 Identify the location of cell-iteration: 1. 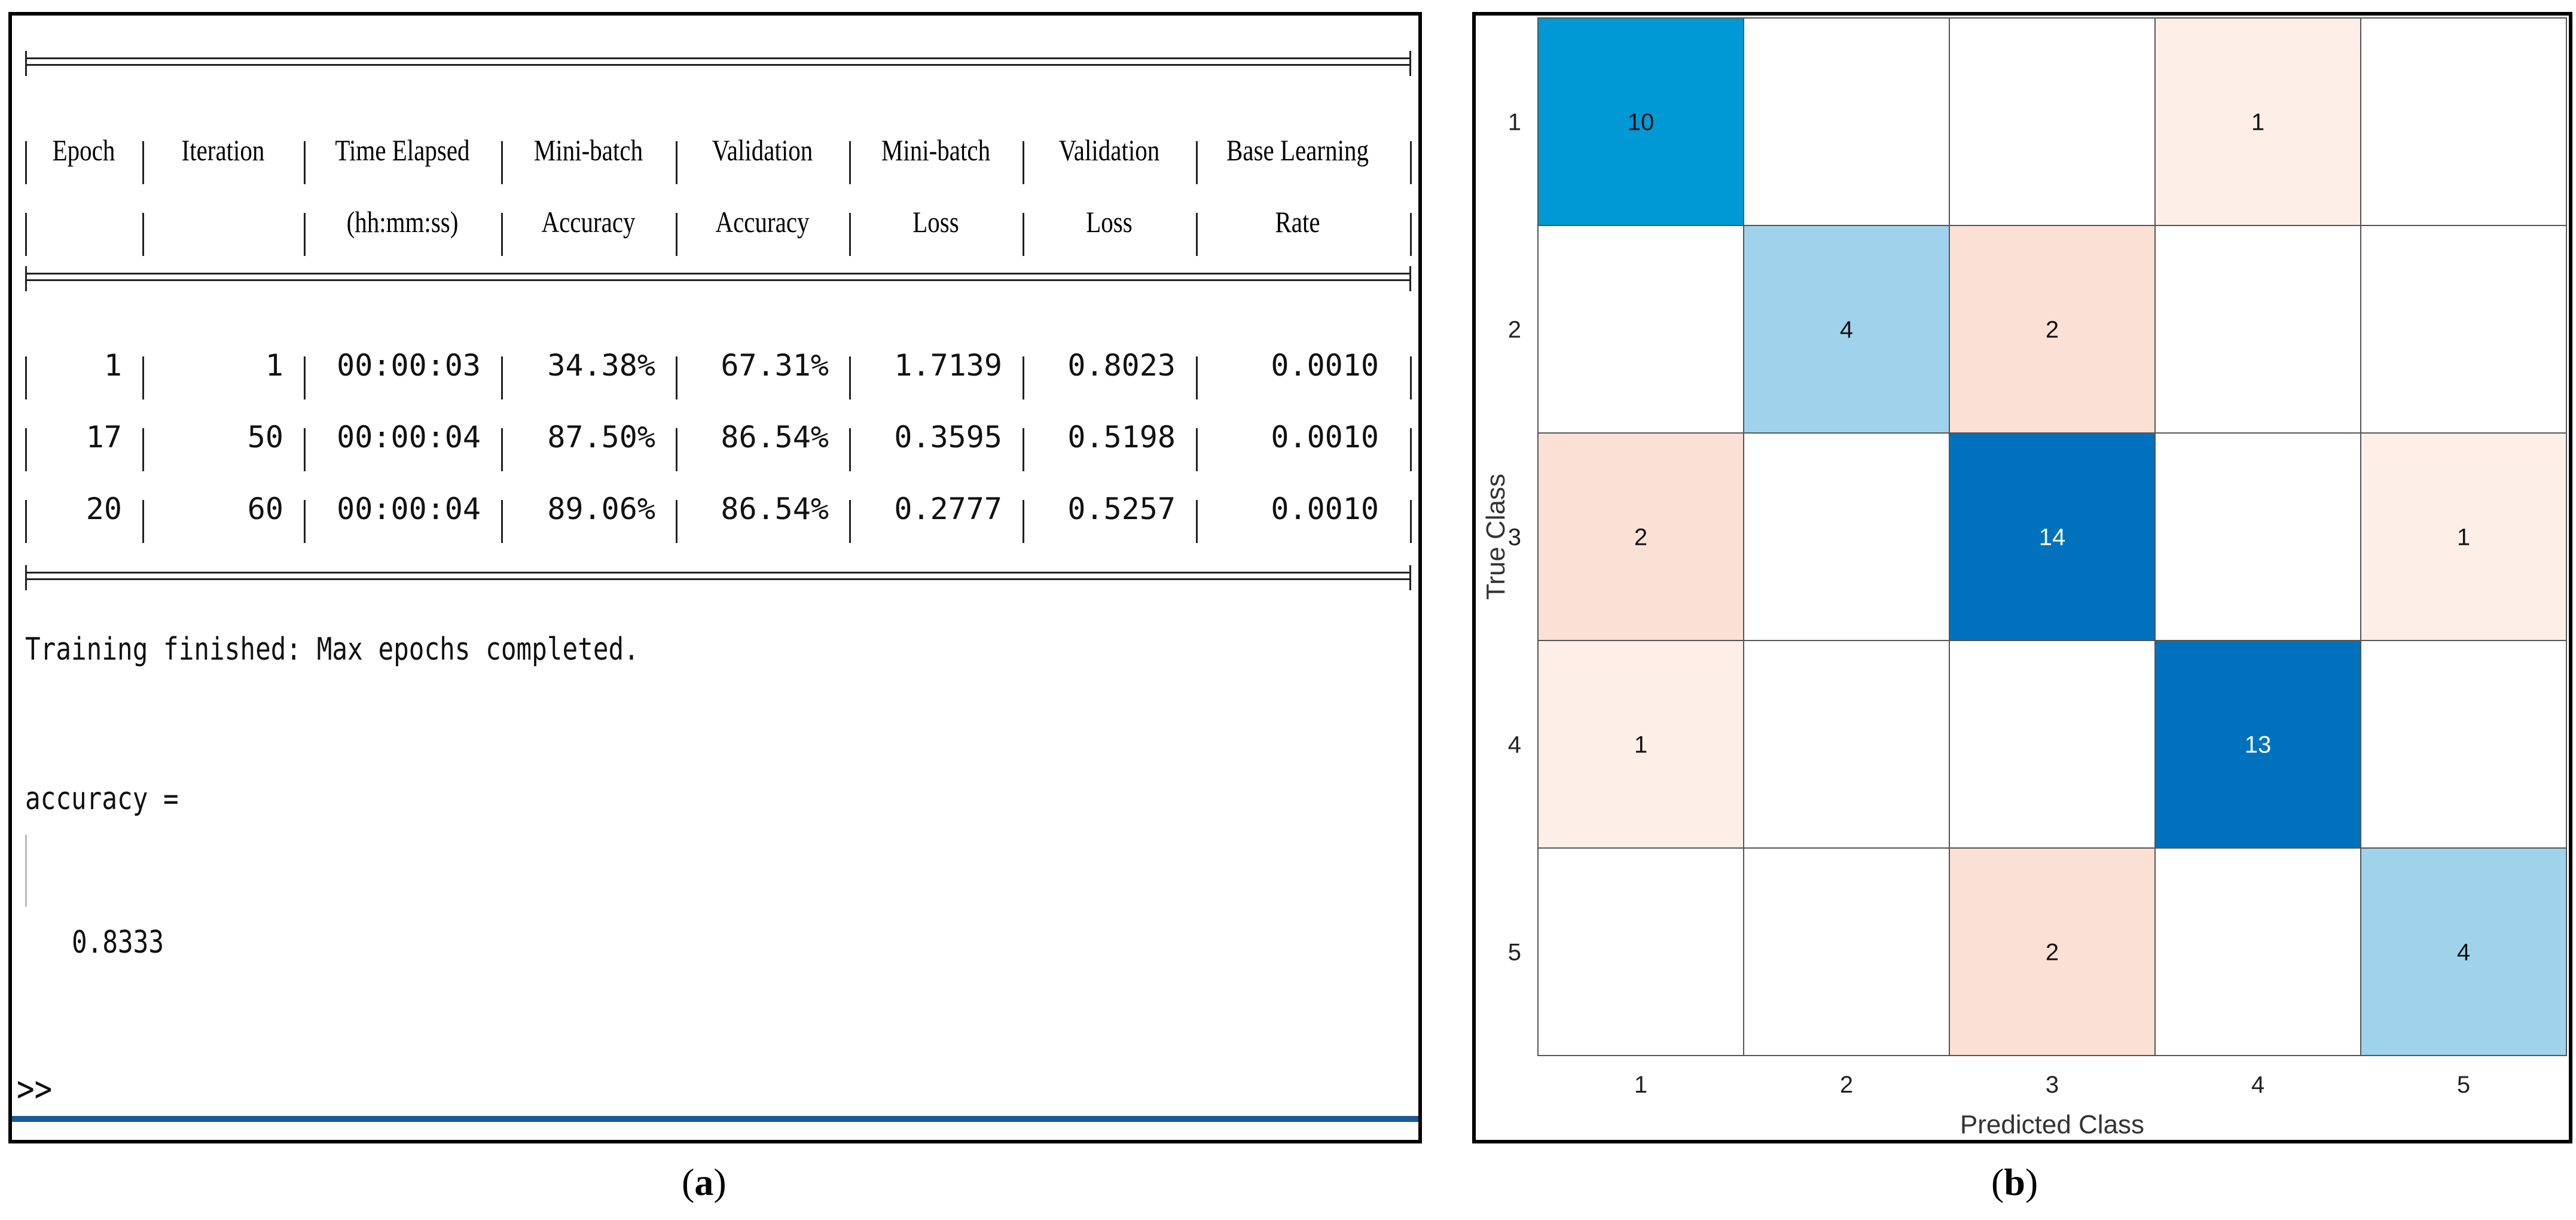
(274, 365).